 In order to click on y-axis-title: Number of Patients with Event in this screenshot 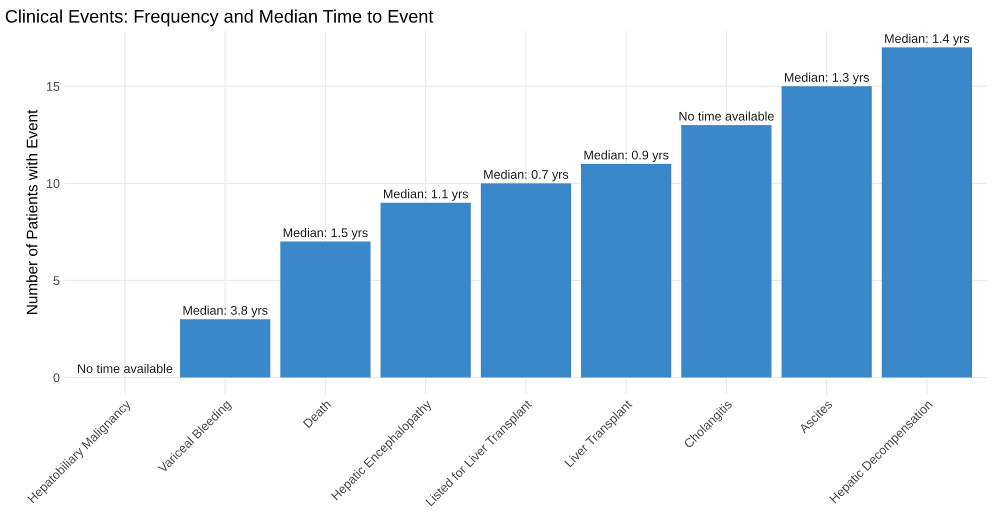, I will do `click(32, 212)`.